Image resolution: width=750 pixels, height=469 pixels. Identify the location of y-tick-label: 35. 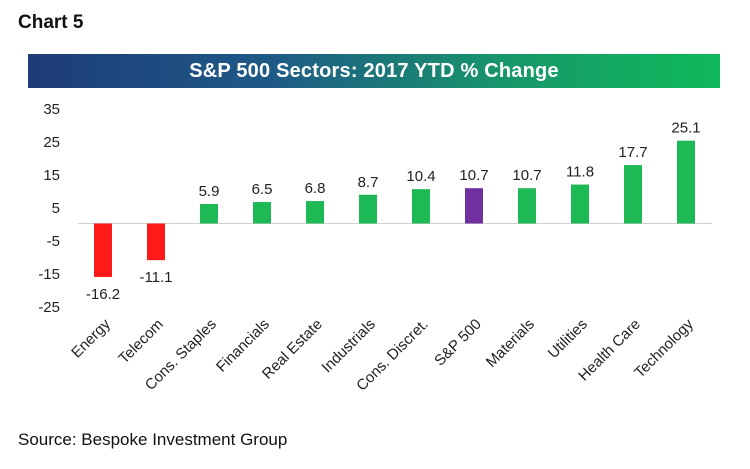
(51, 109).